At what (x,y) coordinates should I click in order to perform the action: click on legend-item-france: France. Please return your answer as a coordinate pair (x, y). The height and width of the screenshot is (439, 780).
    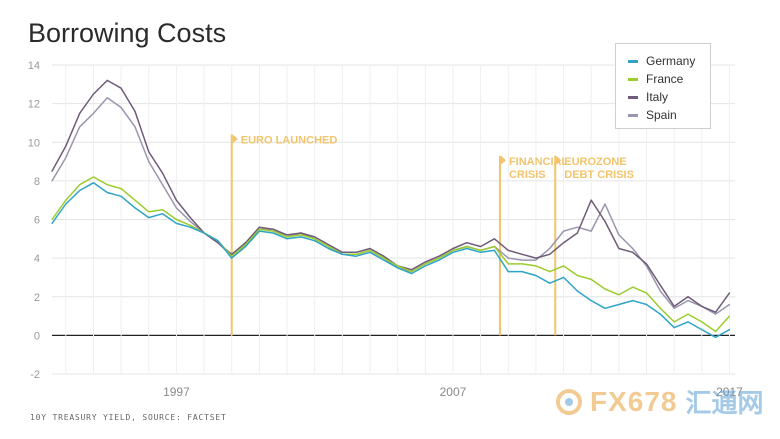
    Looking at the image, I should click on (669, 79).